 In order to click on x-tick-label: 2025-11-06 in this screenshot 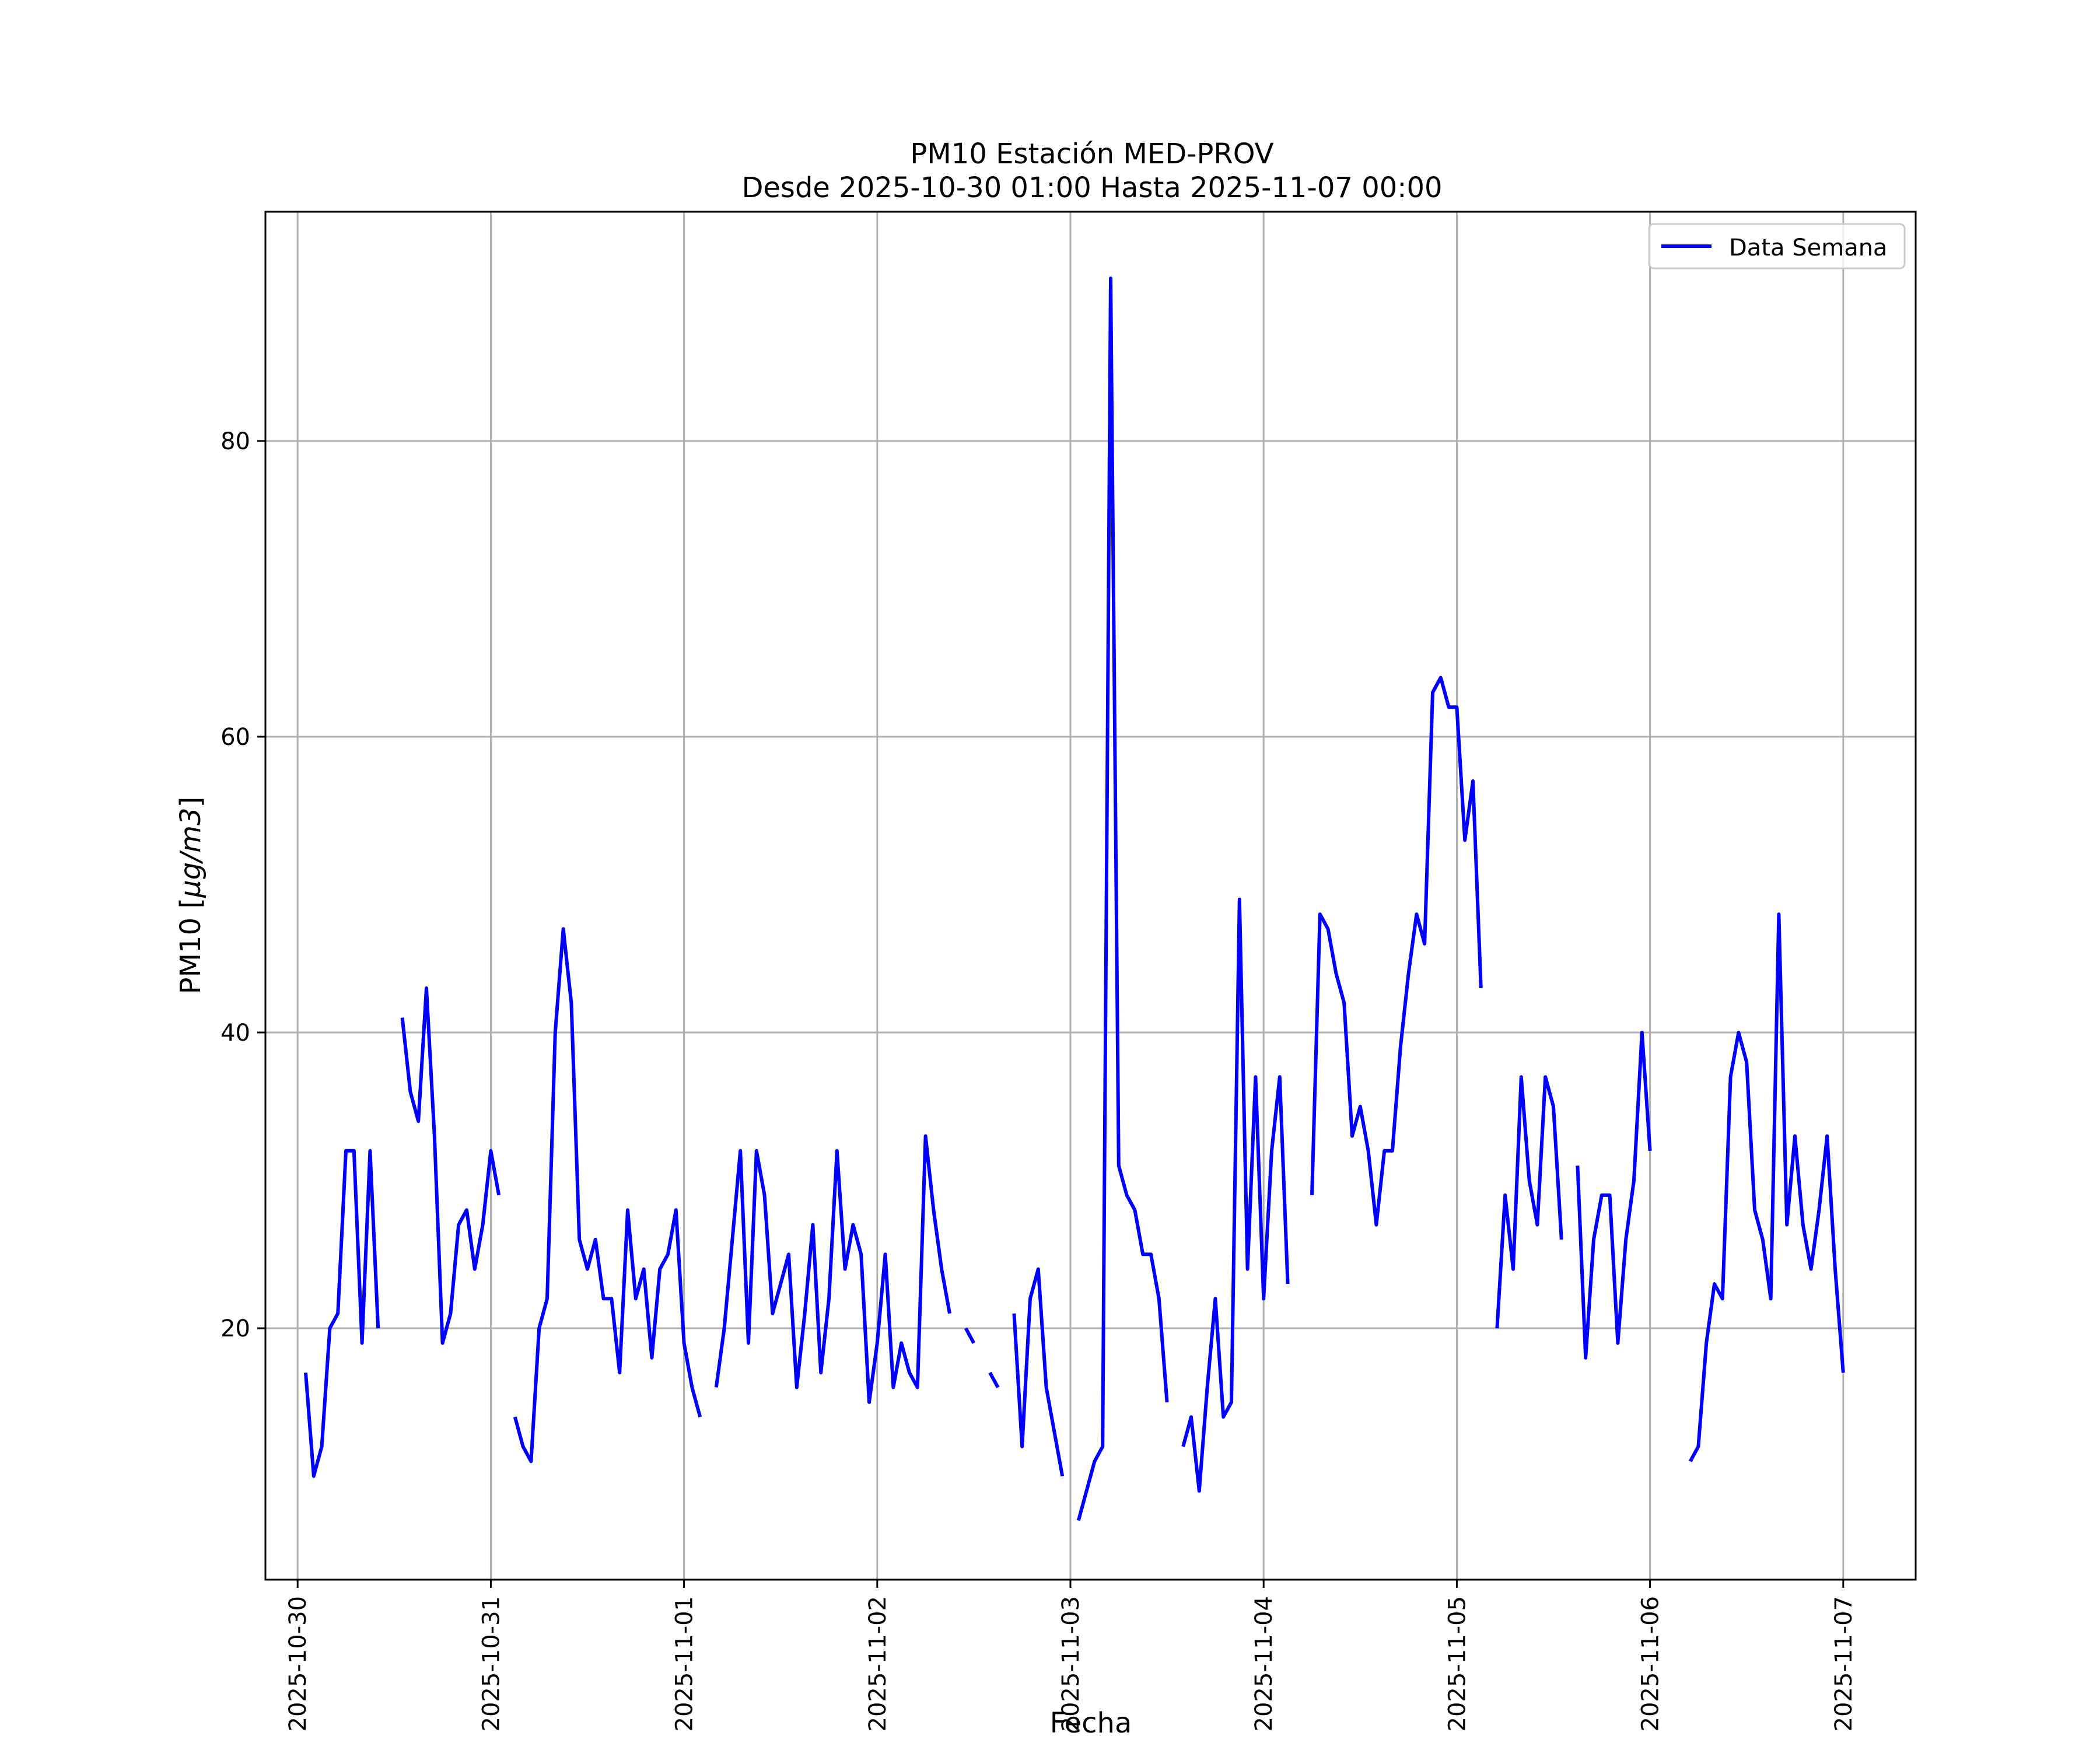, I will do `click(1650, 1664)`.